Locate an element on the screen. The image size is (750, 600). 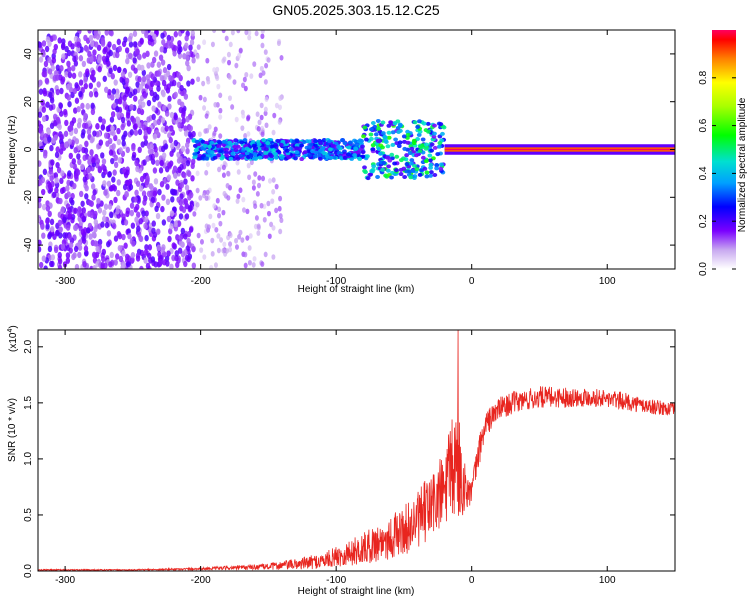
y-tick-label: -20 is located at coordinates (28, 197).